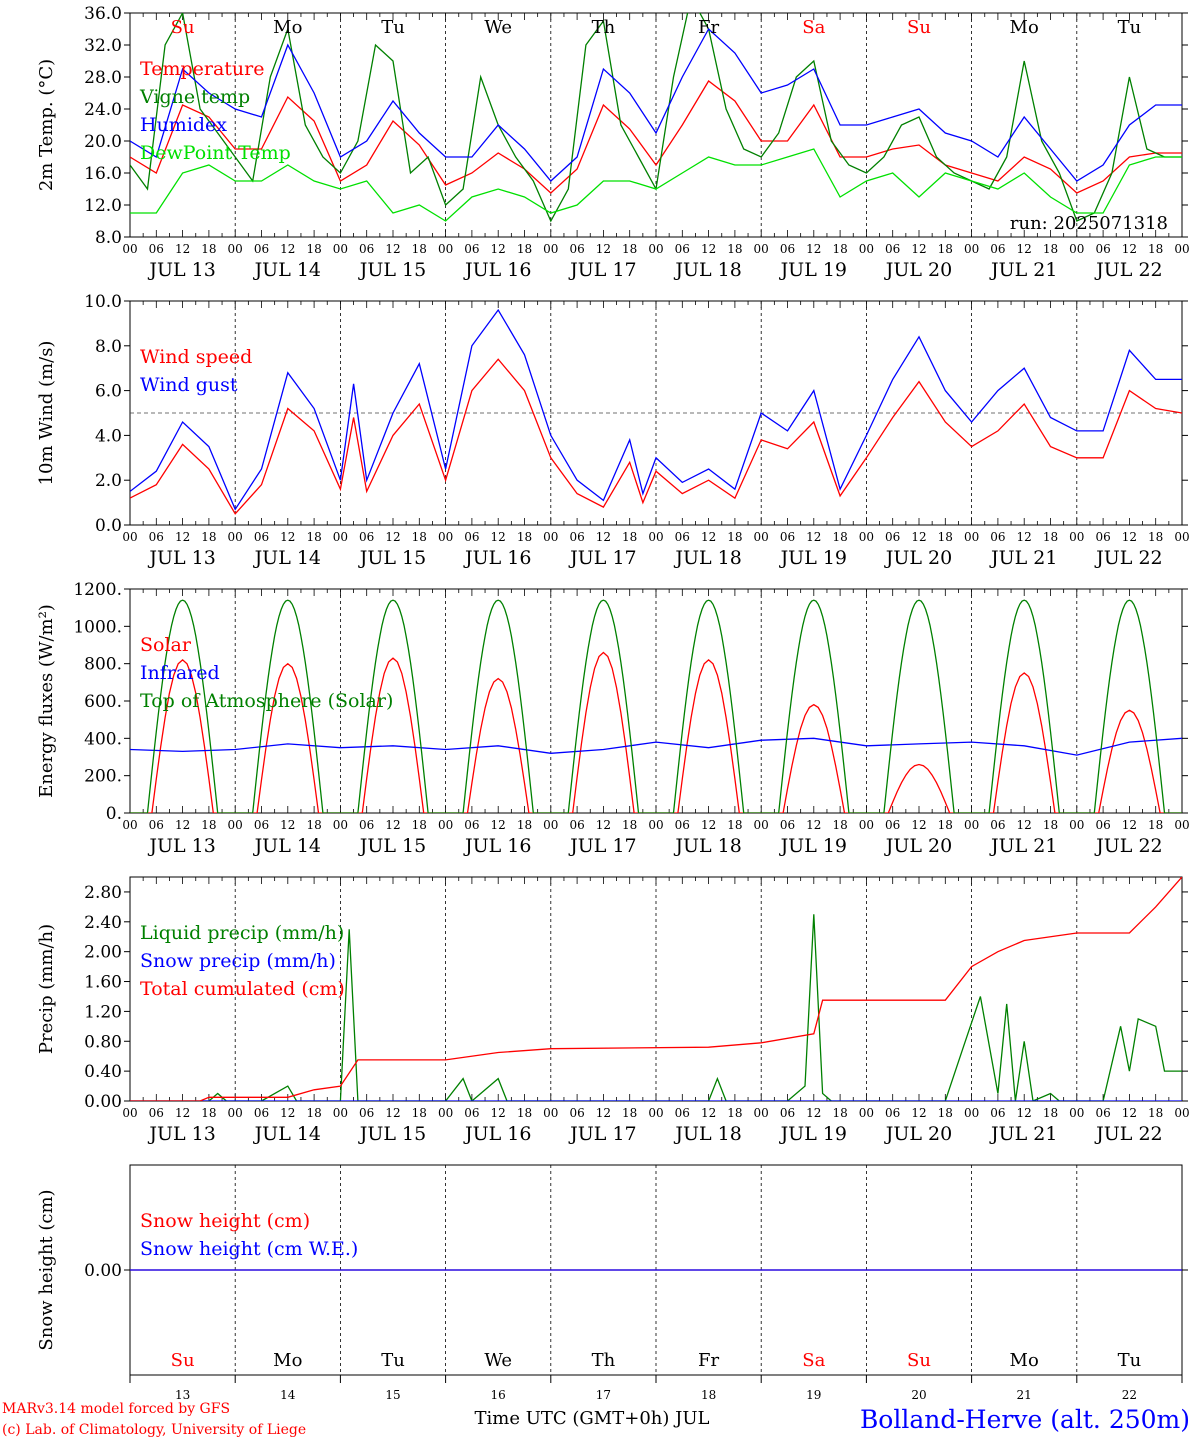  I want to click on day-label: JUL 16, so click(497, 558).